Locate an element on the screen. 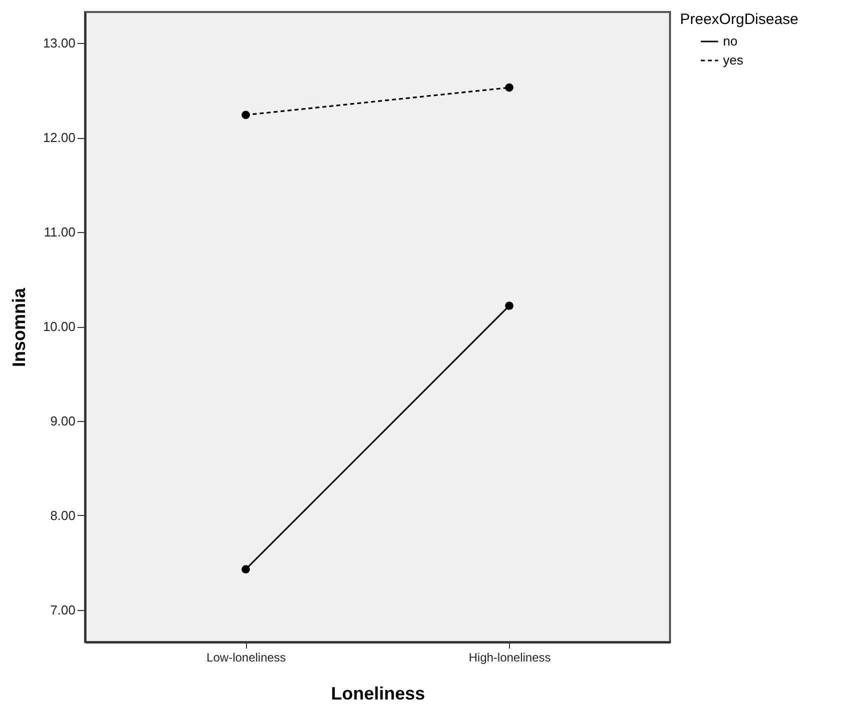  y-axis-title: Insomnia is located at coordinates (18, 327).